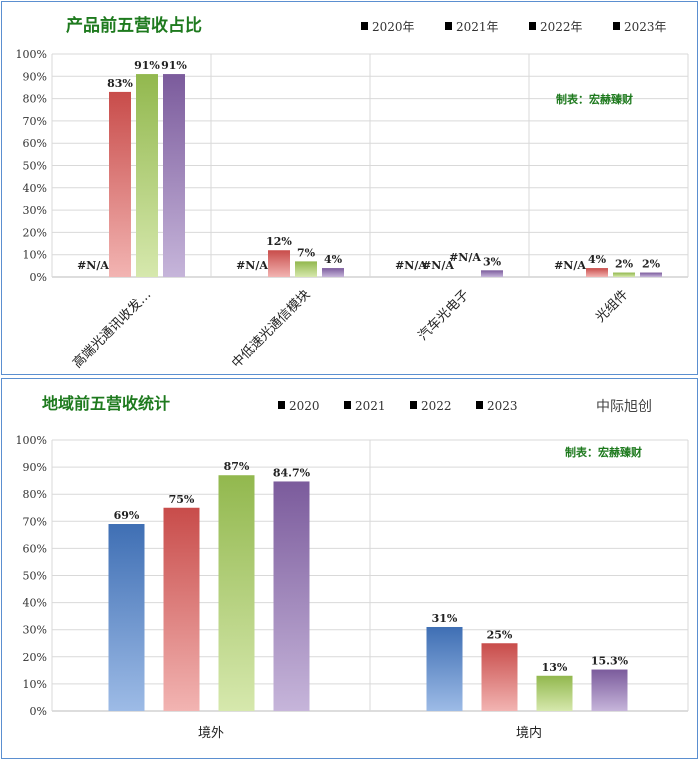  I want to click on bar-2023年-汽车光电子, so click(492, 273).